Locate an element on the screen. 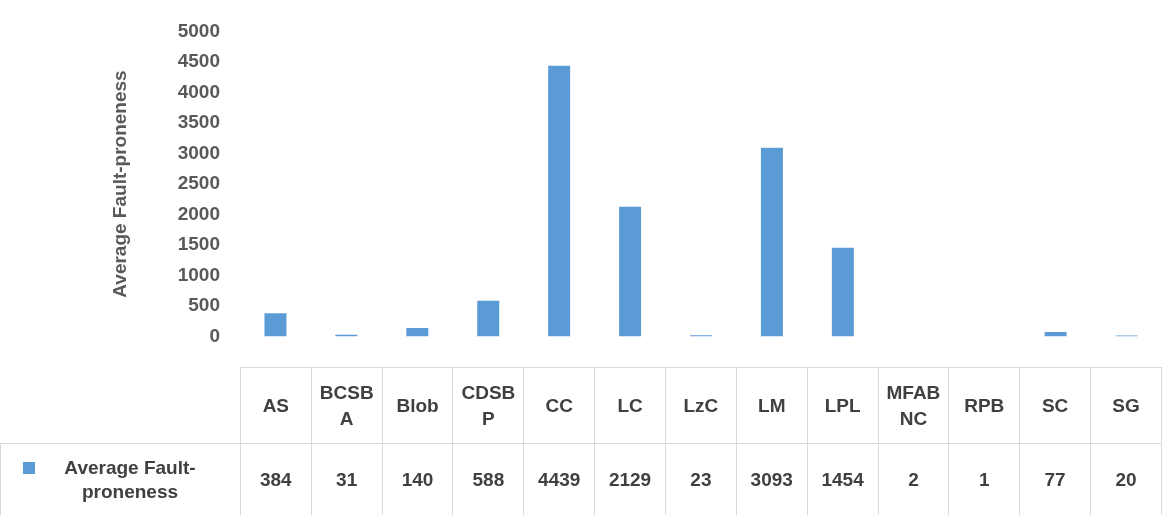  data-label: 588 is located at coordinates (488, 479).